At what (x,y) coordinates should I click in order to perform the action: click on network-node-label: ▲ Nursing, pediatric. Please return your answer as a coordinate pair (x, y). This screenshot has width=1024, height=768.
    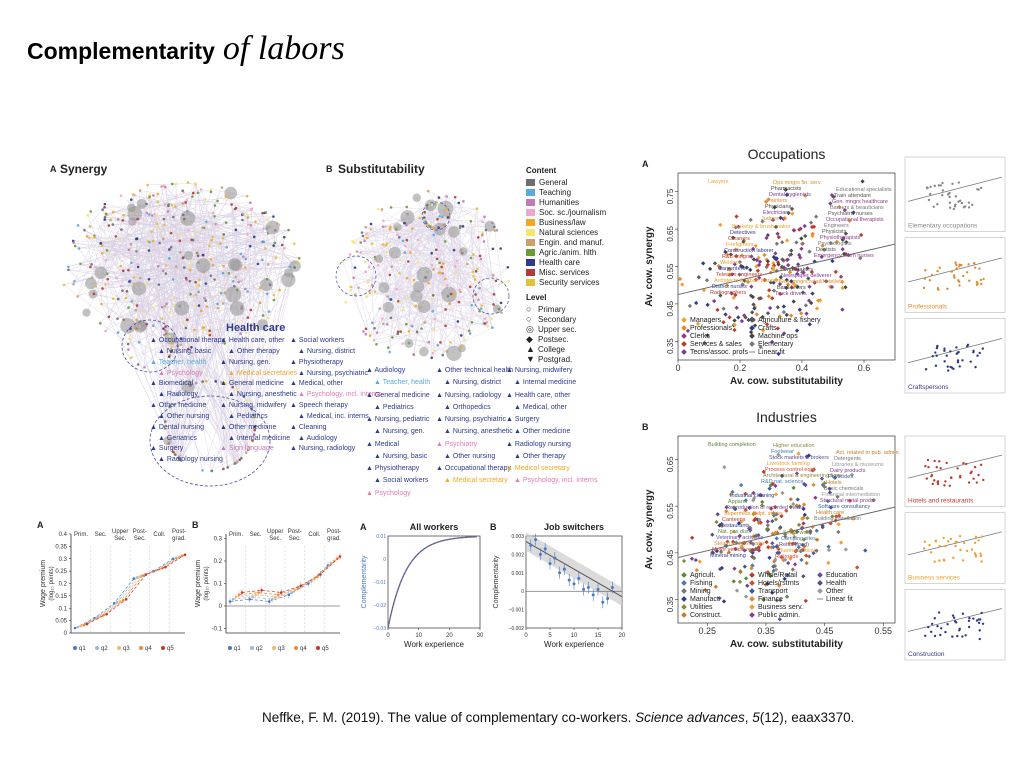
    Looking at the image, I should click on (398, 420).